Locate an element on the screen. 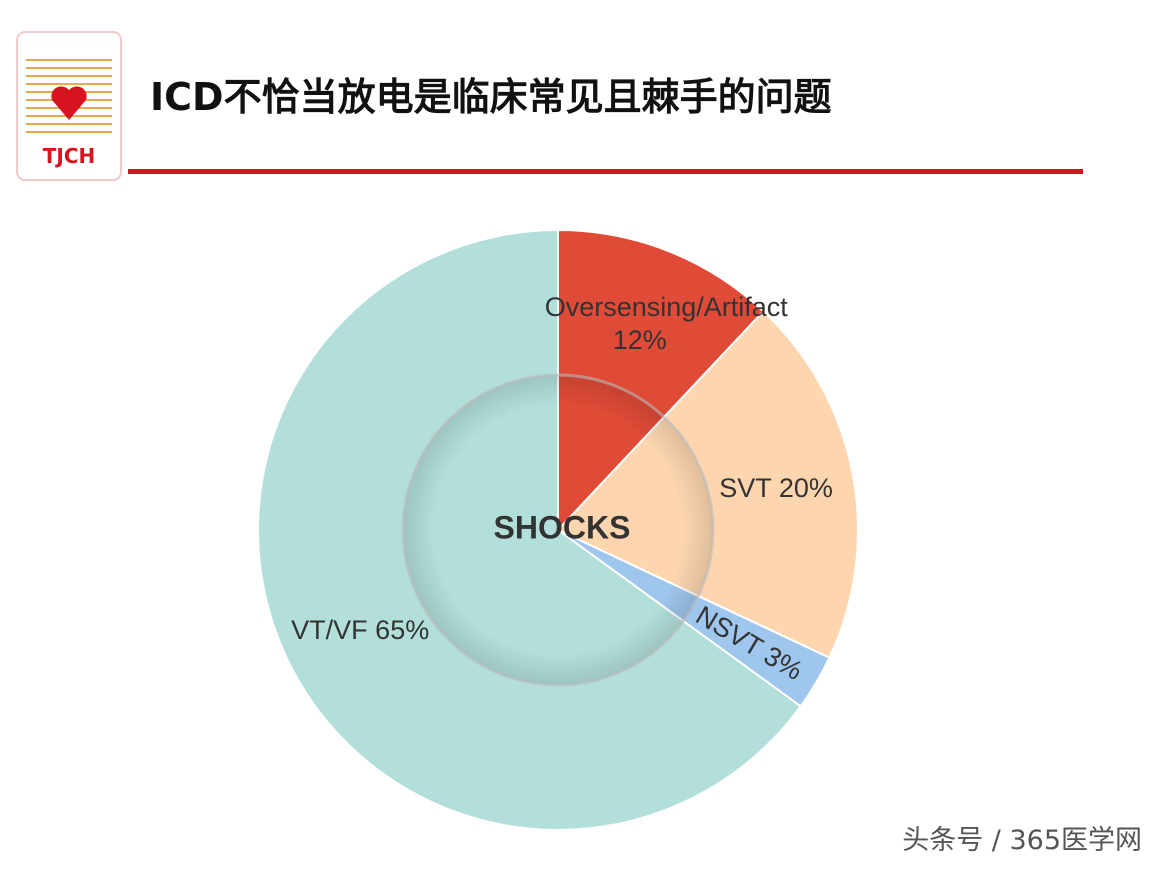 This screenshot has height=869, width=1164. logo: TJCH is located at coordinates (69, 106).